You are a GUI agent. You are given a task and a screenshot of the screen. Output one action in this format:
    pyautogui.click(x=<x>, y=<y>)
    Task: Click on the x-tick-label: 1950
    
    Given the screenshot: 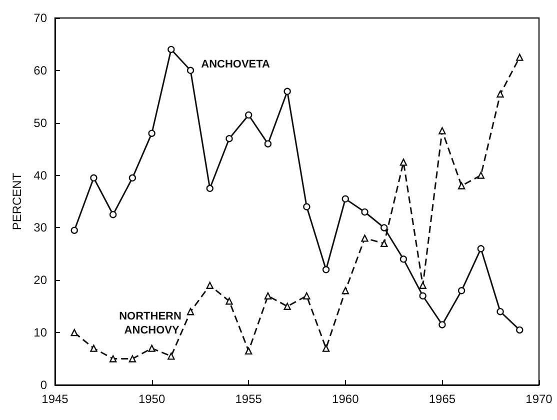 What is the action you would take?
    pyautogui.click(x=152, y=399)
    